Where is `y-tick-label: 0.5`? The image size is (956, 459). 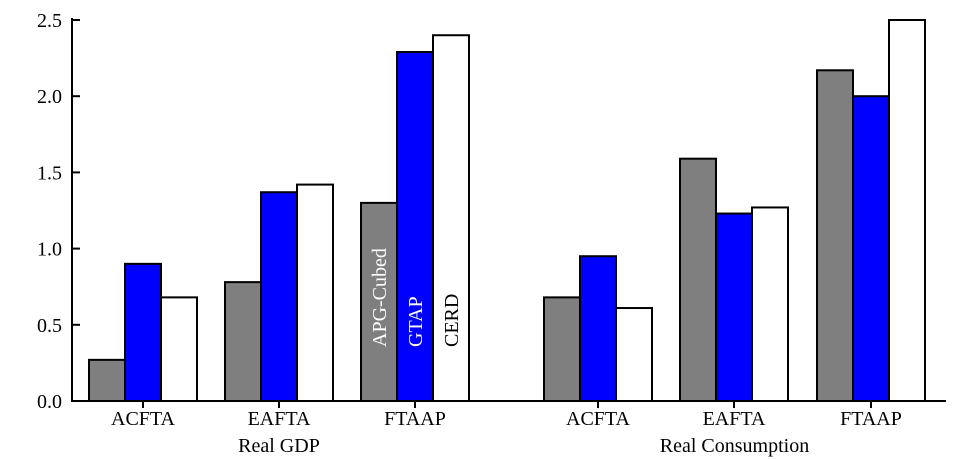
y-tick-label: 0.5 is located at coordinates (49, 326).